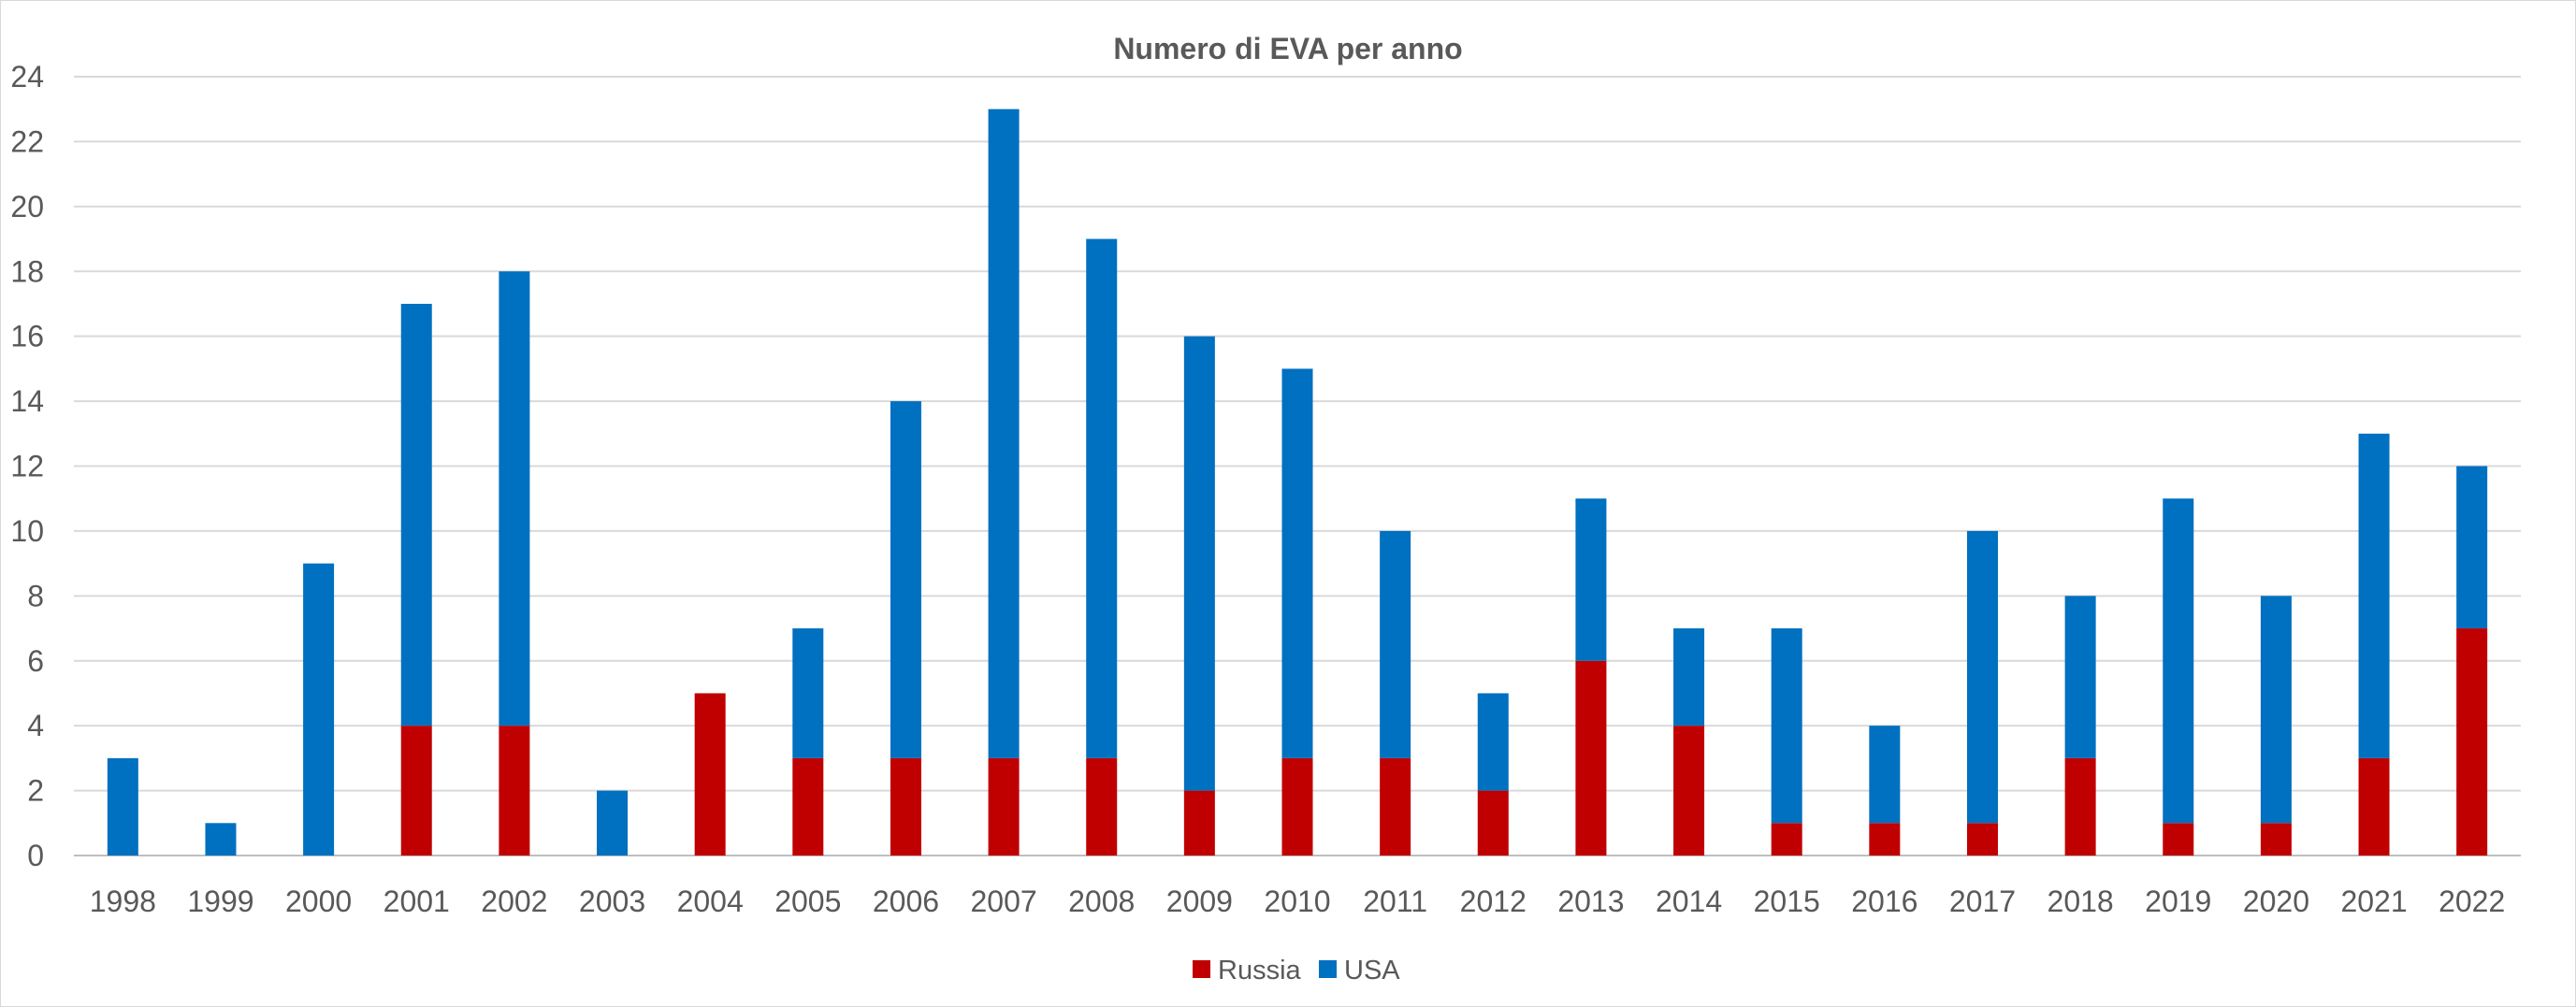 The height and width of the screenshot is (1007, 2576). What do you see at coordinates (2373, 901) in the screenshot?
I see `x-tick-label: 2021` at bounding box center [2373, 901].